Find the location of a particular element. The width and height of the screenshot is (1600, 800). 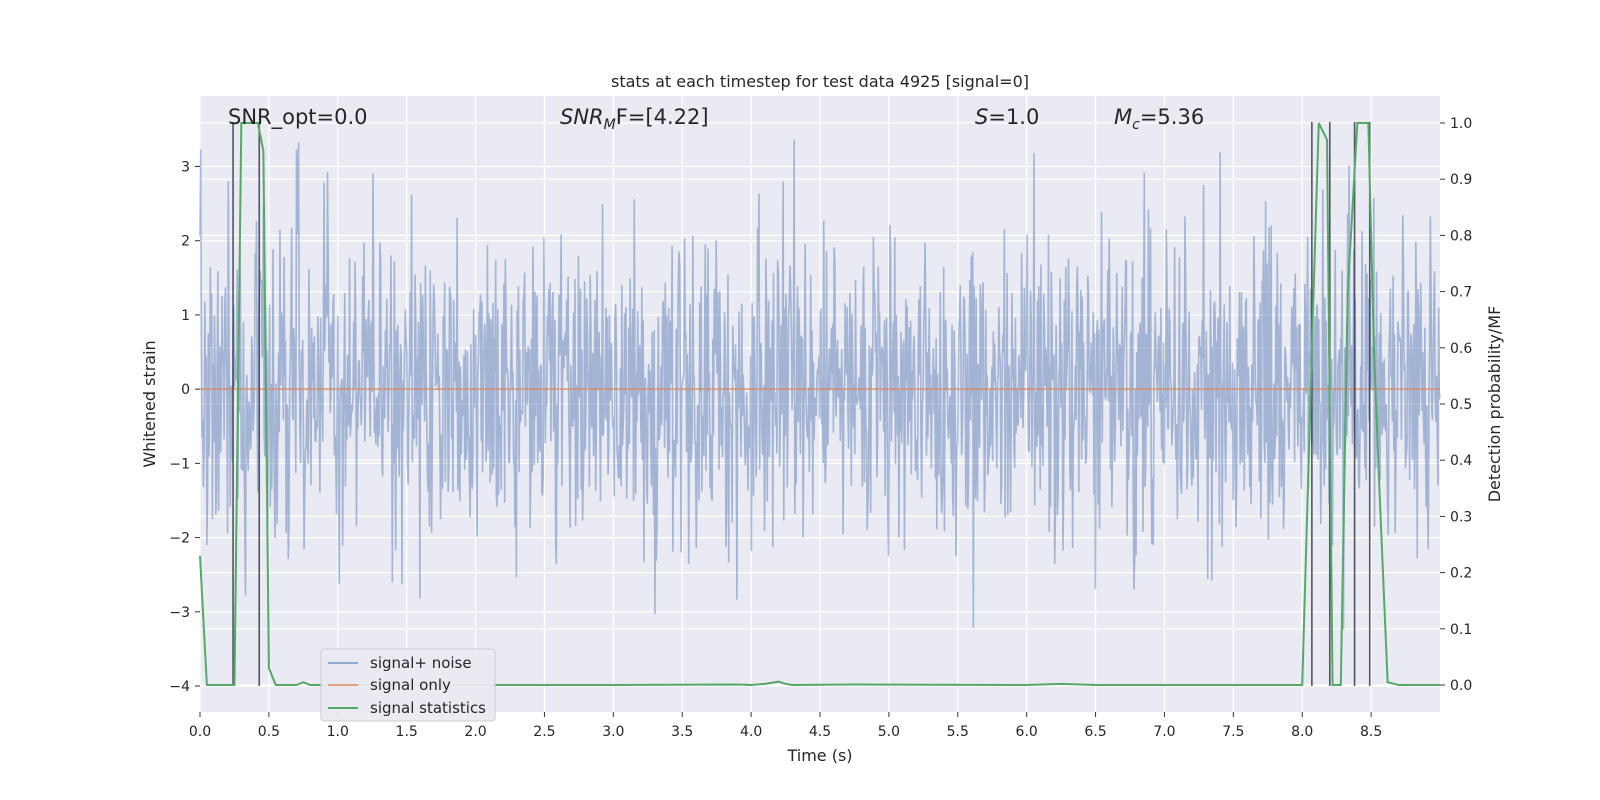

annotation-snr-mf: SNRMF=[4.22] is located at coordinates (634, 119).